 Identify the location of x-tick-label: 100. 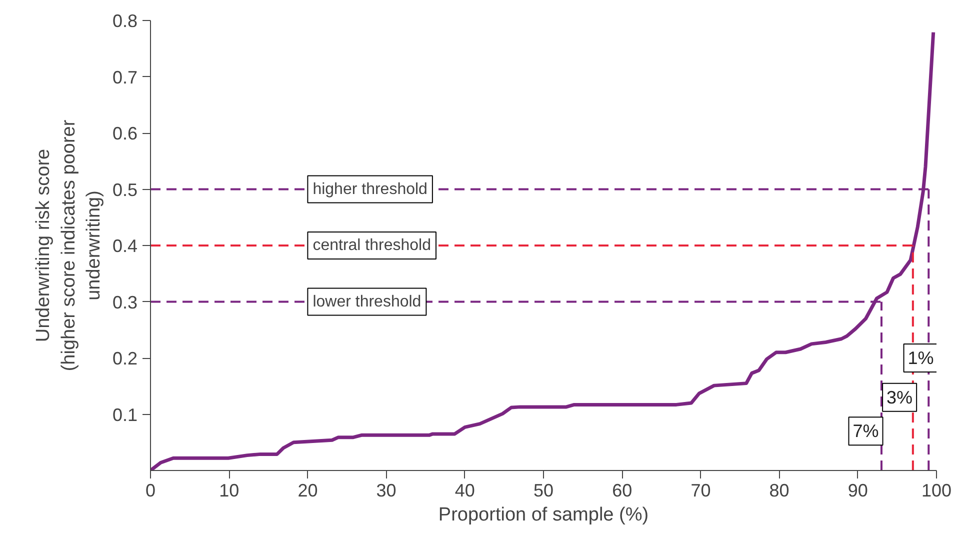
(936, 490).